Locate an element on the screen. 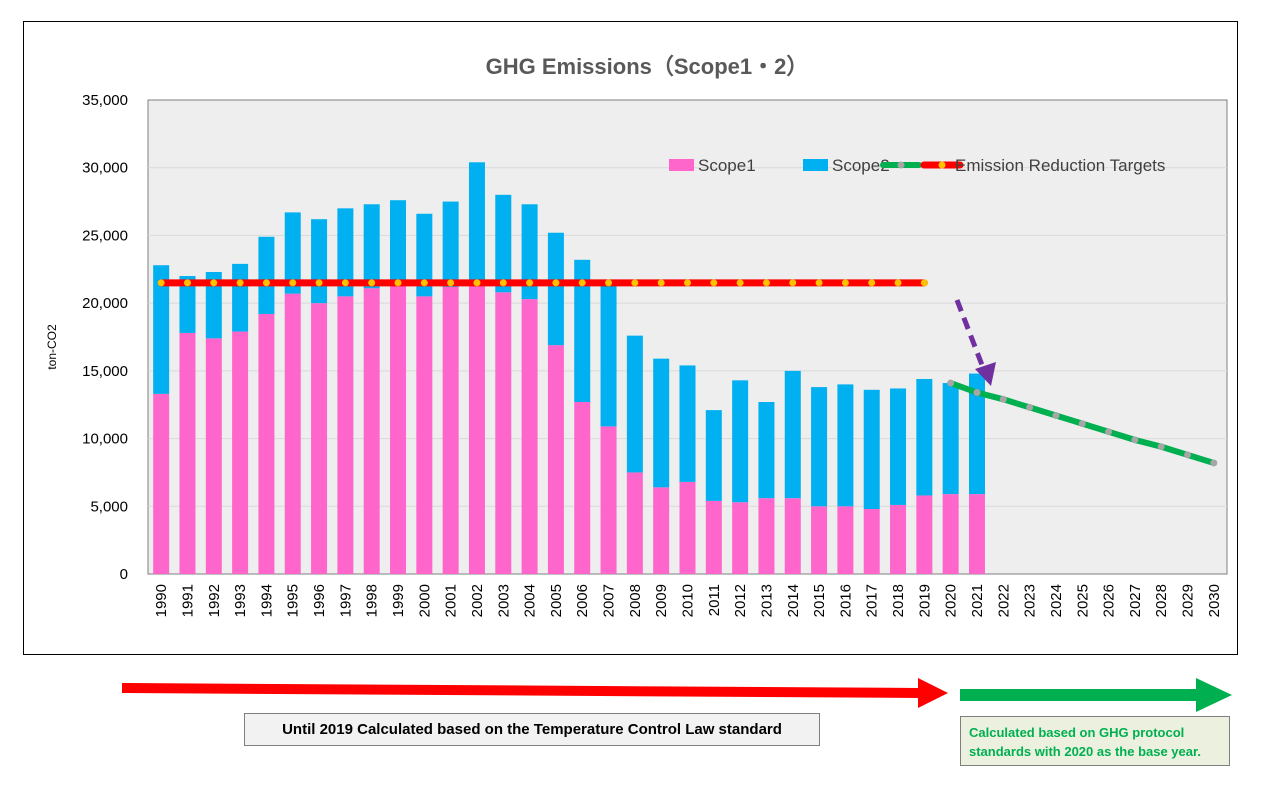 Image resolution: width=1264 pixels, height=789 pixels. bar-scope1-2017 is located at coordinates (871, 541).